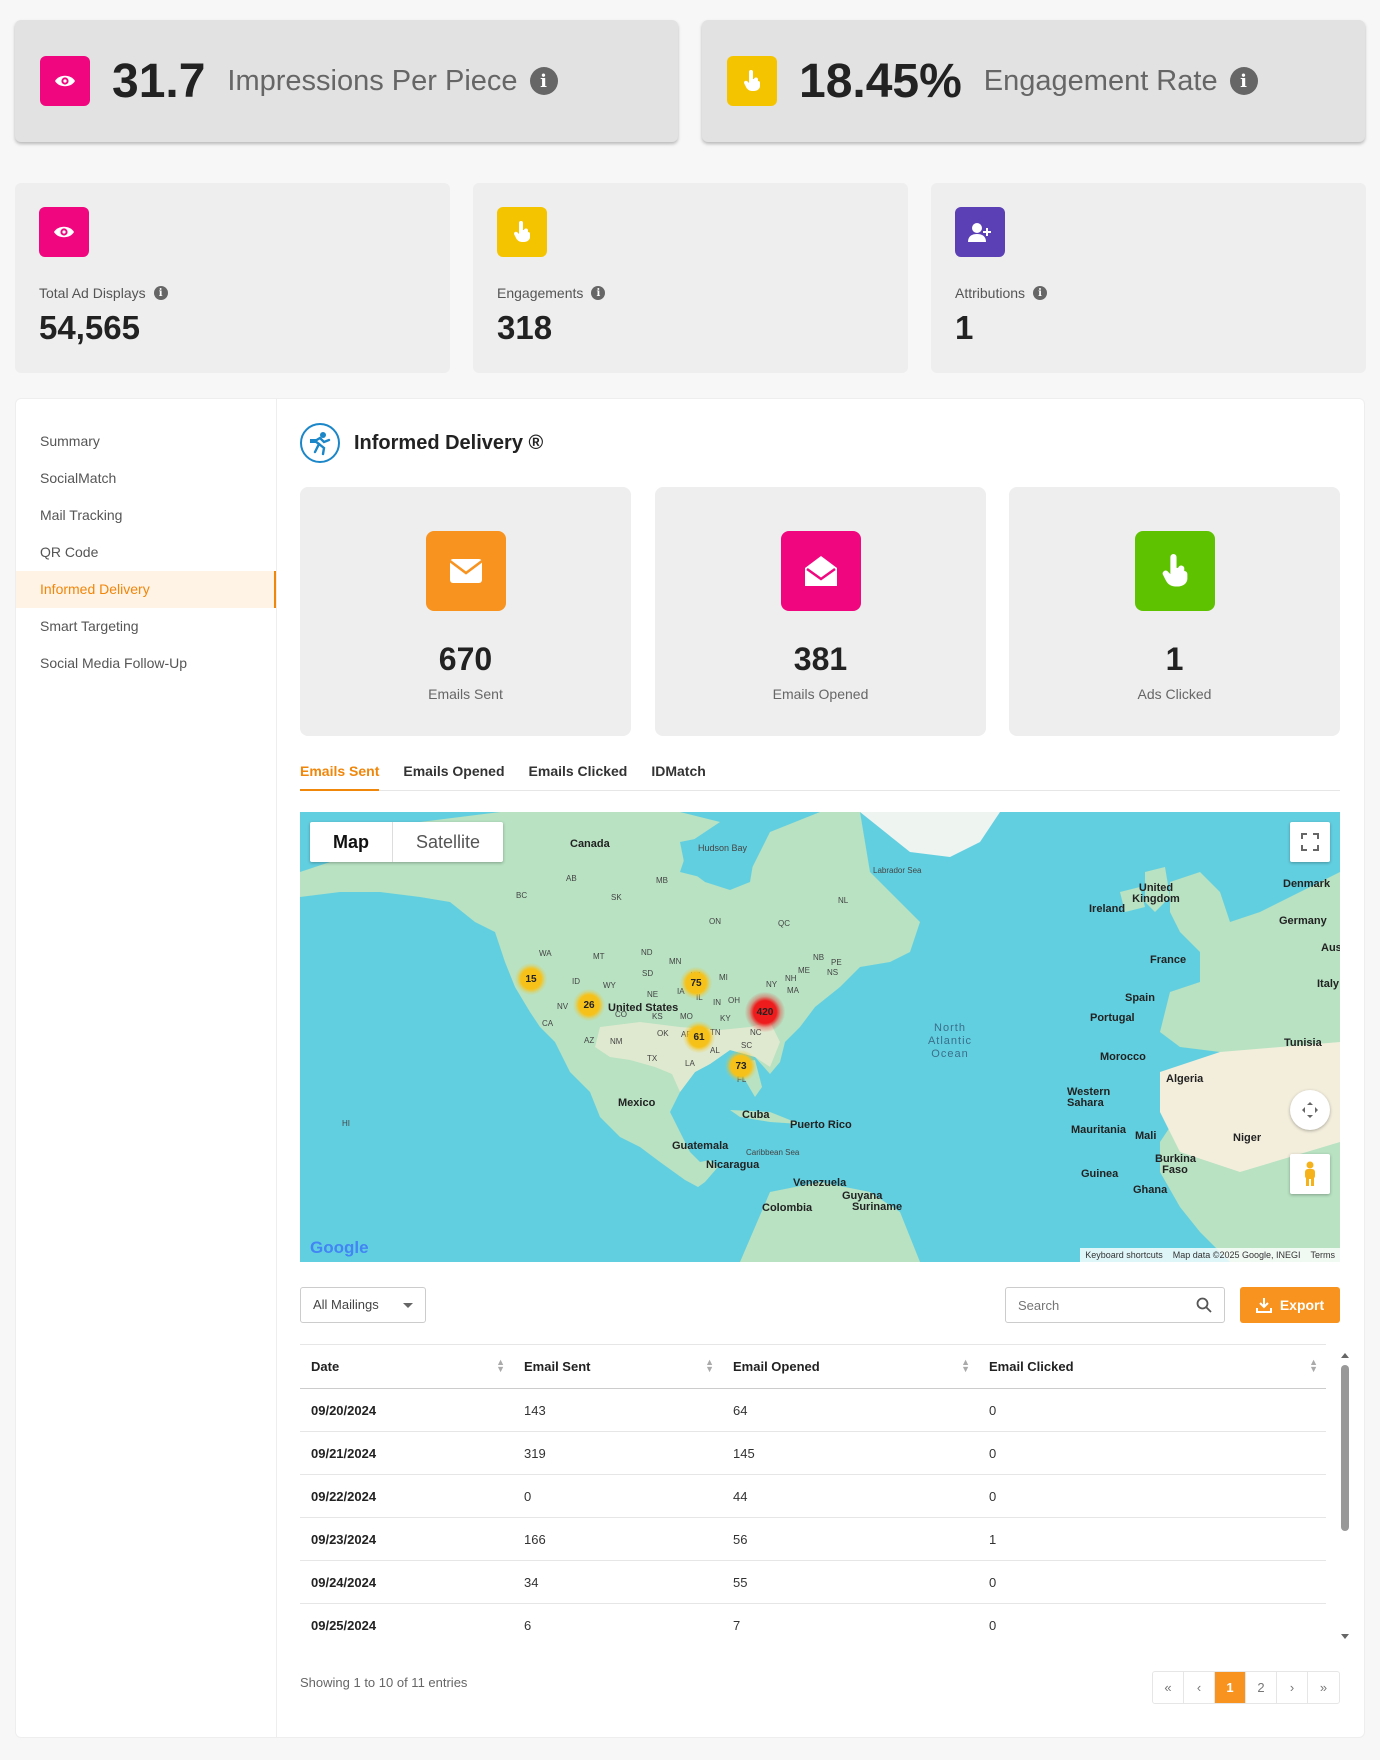 Image resolution: width=1380 pixels, height=1760 pixels. Describe the element at coordinates (980, 232) in the screenshot. I see `user-plus-icon` at that location.